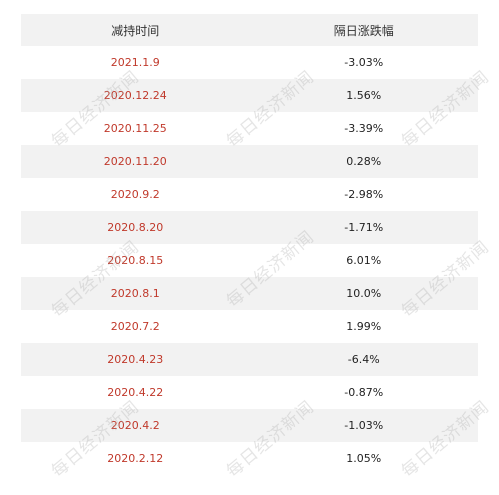  What do you see at coordinates (364, 227) in the screenshot?
I see `change-cell: -1.71%` at bounding box center [364, 227].